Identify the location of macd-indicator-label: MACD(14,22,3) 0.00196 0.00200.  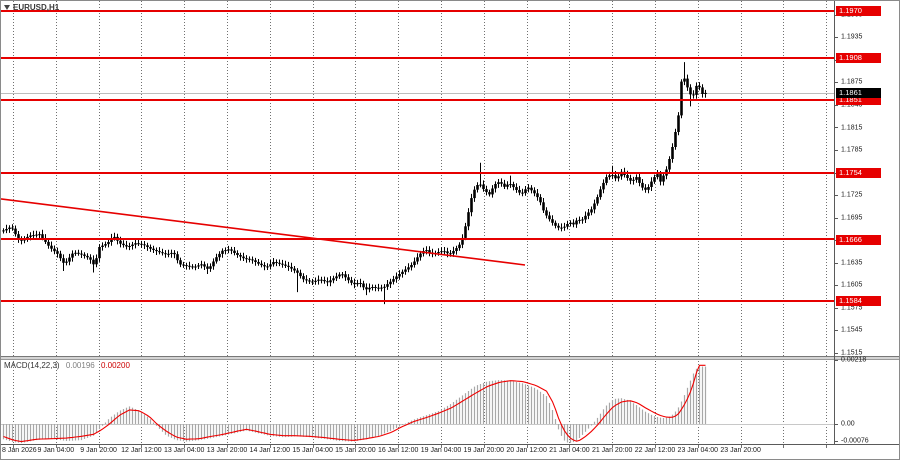
(67, 365).